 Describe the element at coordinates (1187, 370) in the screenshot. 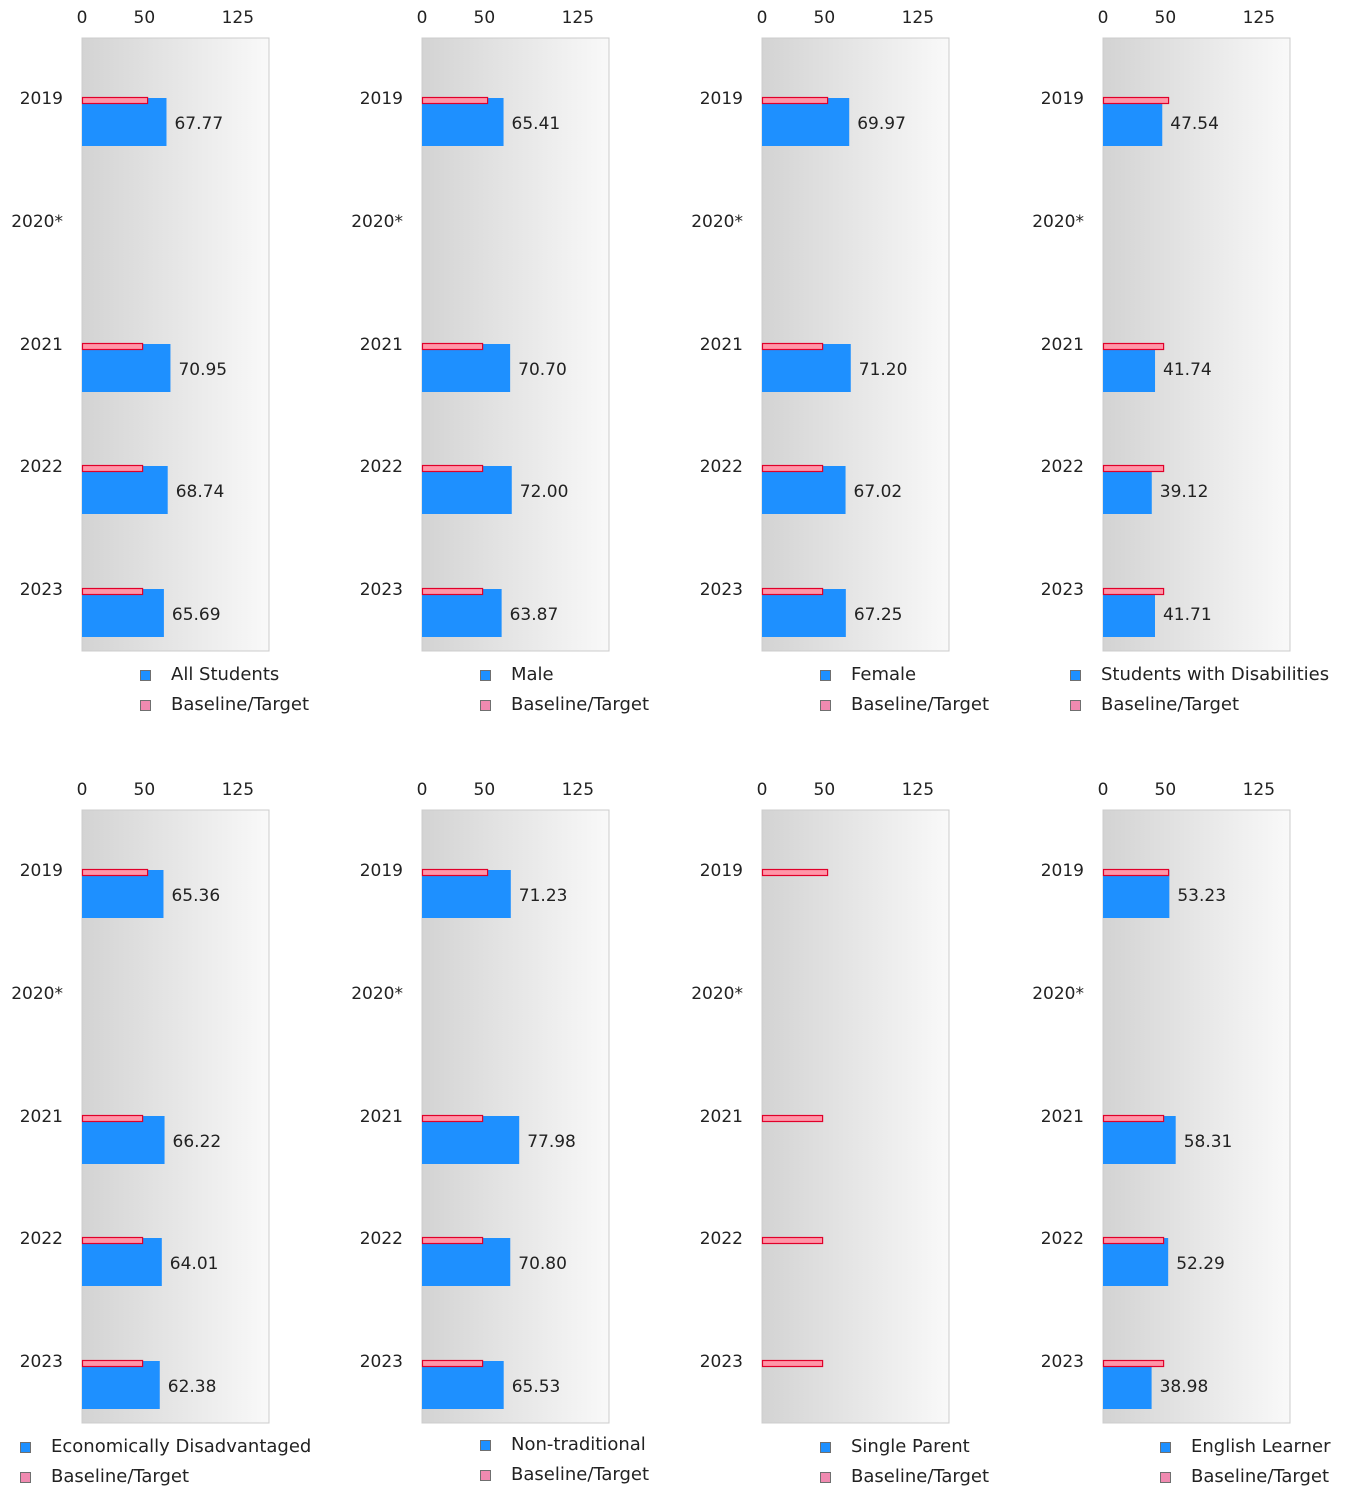

I see `data-label: 41.74` at that location.